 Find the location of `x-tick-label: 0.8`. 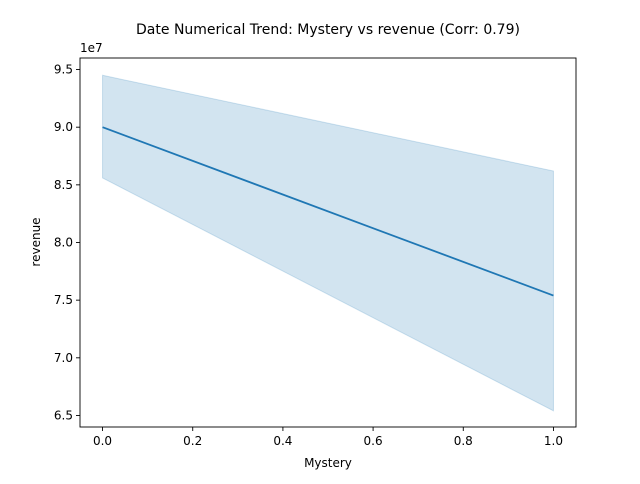

x-tick-label: 0.8 is located at coordinates (463, 441).